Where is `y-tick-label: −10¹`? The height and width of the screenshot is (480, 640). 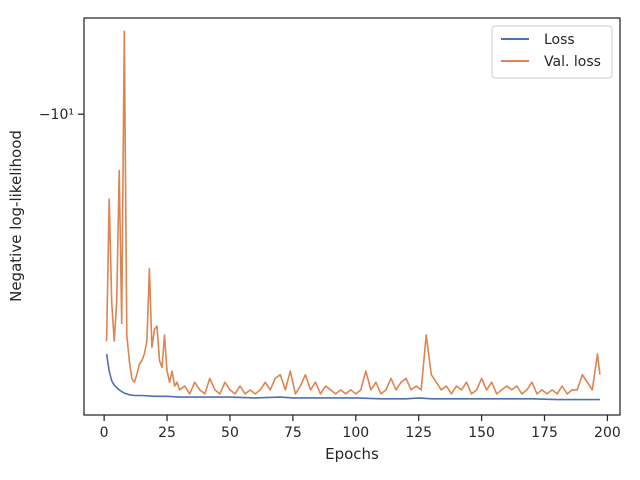 y-tick-label: −10¹ is located at coordinates (56, 115).